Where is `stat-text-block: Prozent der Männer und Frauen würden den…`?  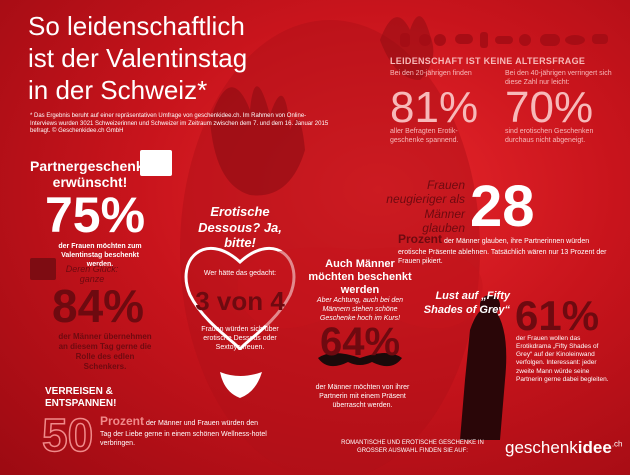 stat-text-block: Prozent der Männer und Frauen würden den… is located at coordinates (185, 431).